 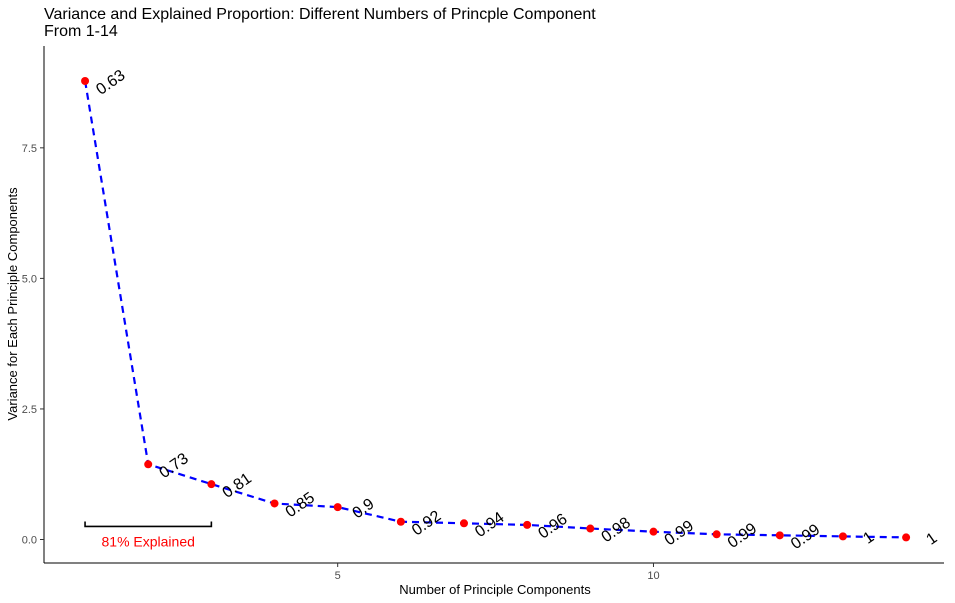 What do you see at coordinates (426, 524) in the screenshot?
I see `proportion-label: 0.92` at bounding box center [426, 524].